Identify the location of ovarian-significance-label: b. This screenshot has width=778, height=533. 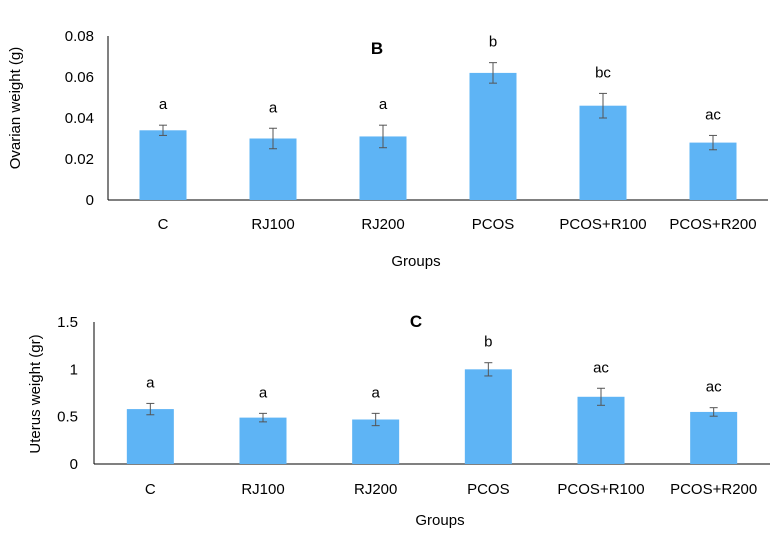
(493, 42).